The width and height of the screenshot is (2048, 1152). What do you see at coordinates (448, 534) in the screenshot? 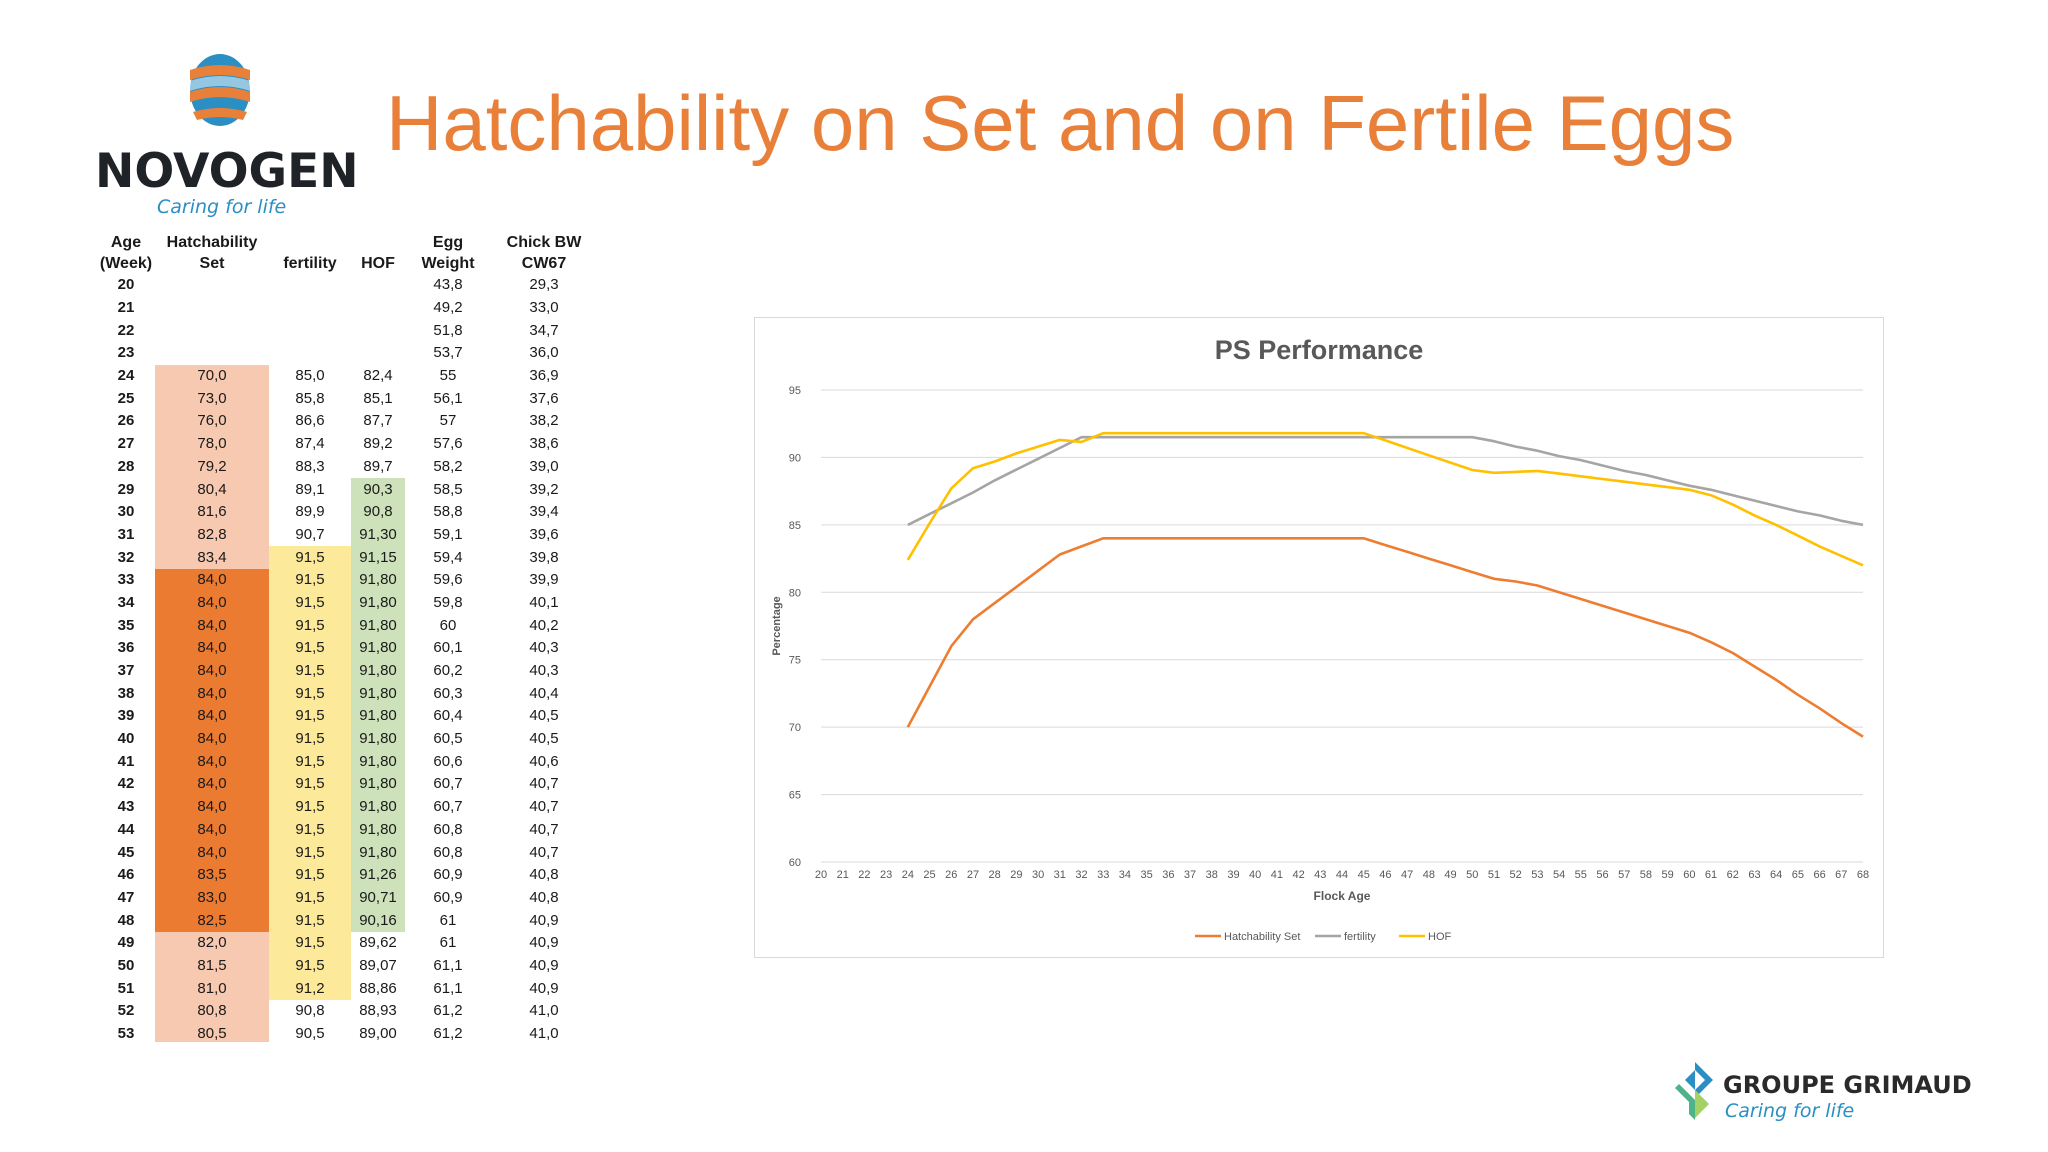
I see `cell-egg-weight: 59,1` at bounding box center [448, 534].